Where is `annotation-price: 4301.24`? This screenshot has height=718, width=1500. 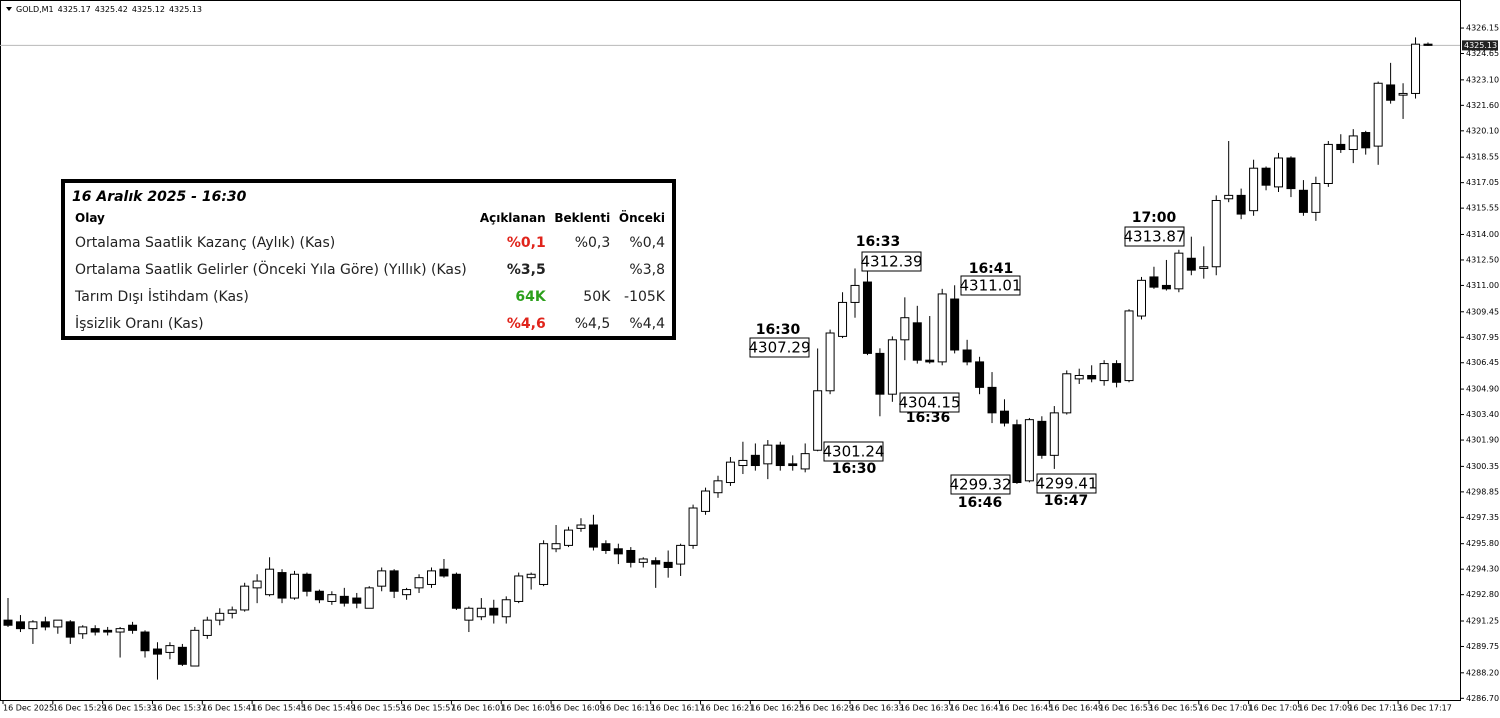
annotation-price: 4301.24 is located at coordinates (853, 452).